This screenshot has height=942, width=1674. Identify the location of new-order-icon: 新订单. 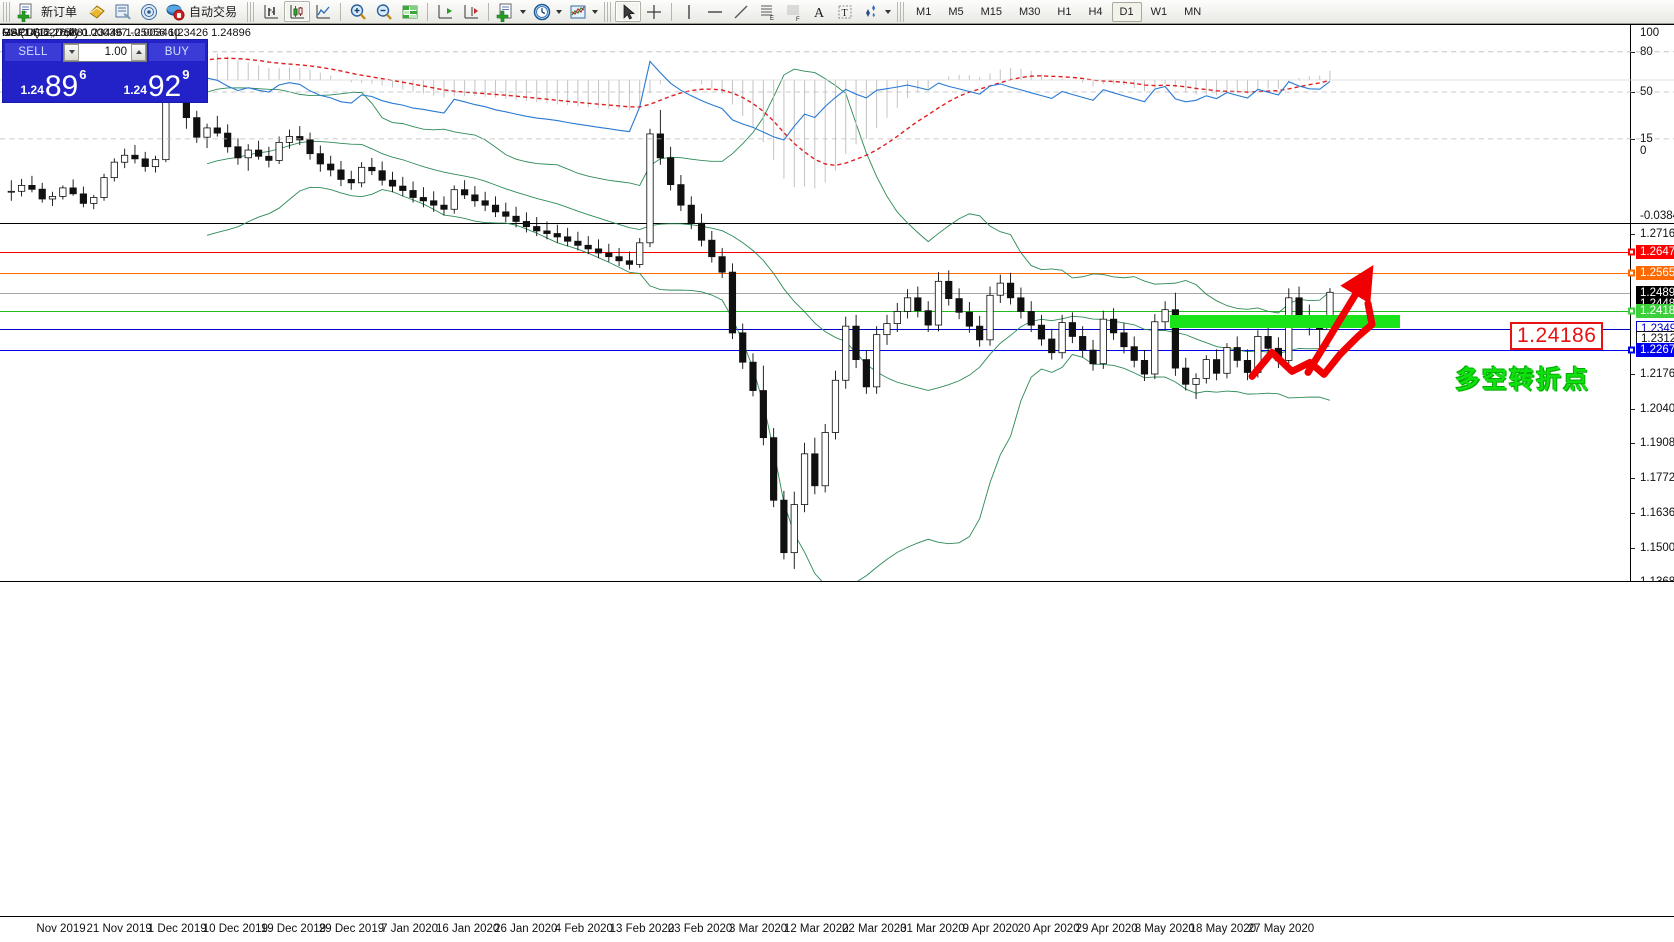
(49, 11).